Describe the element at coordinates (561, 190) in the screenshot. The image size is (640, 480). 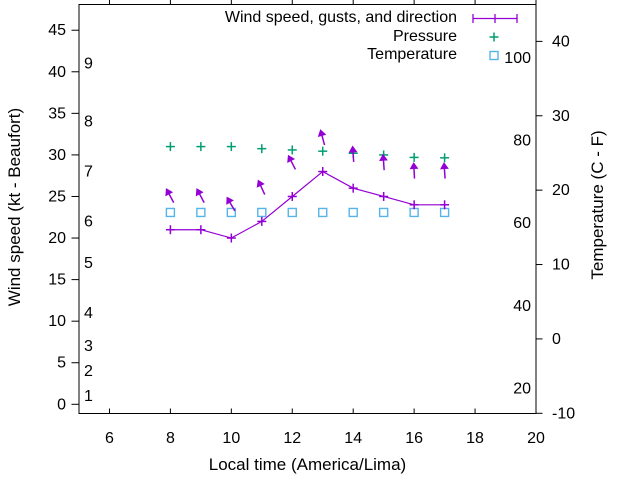
I see `c-tick-label: 20` at that location.